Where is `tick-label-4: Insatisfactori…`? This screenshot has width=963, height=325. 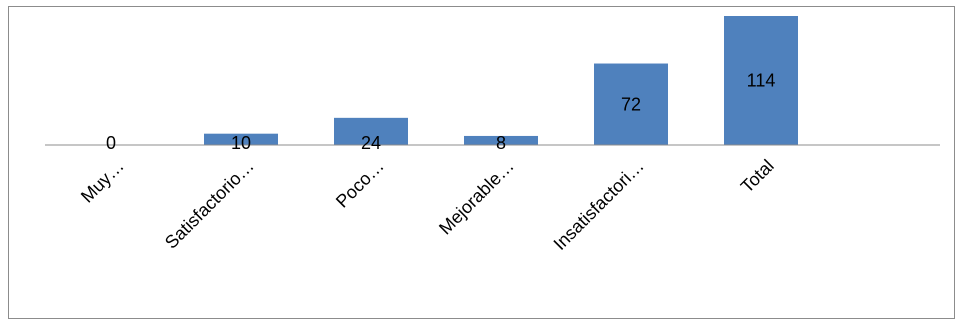 tick-label-4: Insatisfactori… is located at coordinates (599, 205).